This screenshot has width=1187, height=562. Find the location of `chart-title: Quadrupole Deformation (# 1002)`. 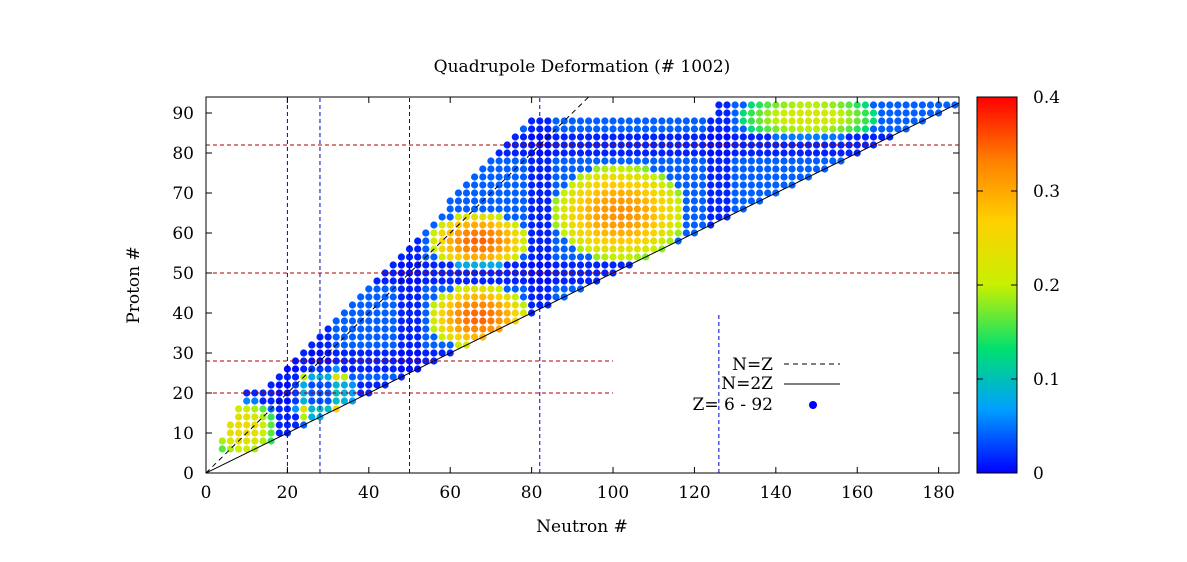

chart-title: Quadrupole Deformation (# 1002) is located at coordinates (582, 67).